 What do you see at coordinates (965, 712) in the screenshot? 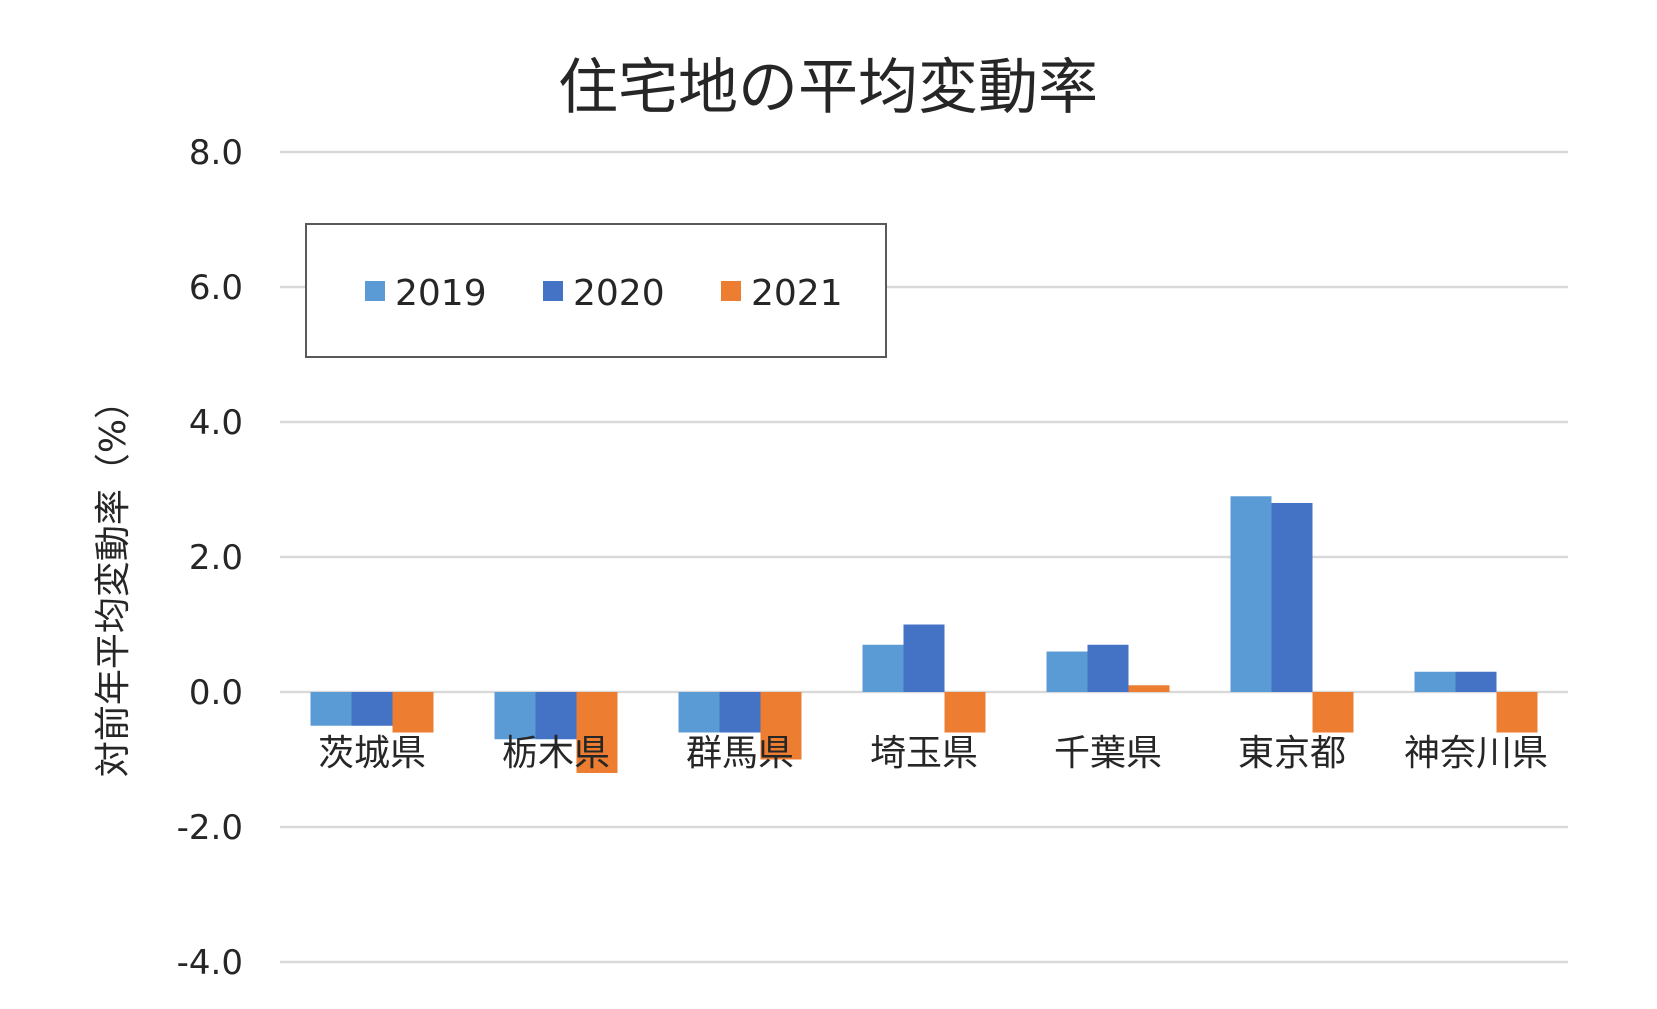
I see `bar-2021-埼玉県` at bounding box center [965, 712].